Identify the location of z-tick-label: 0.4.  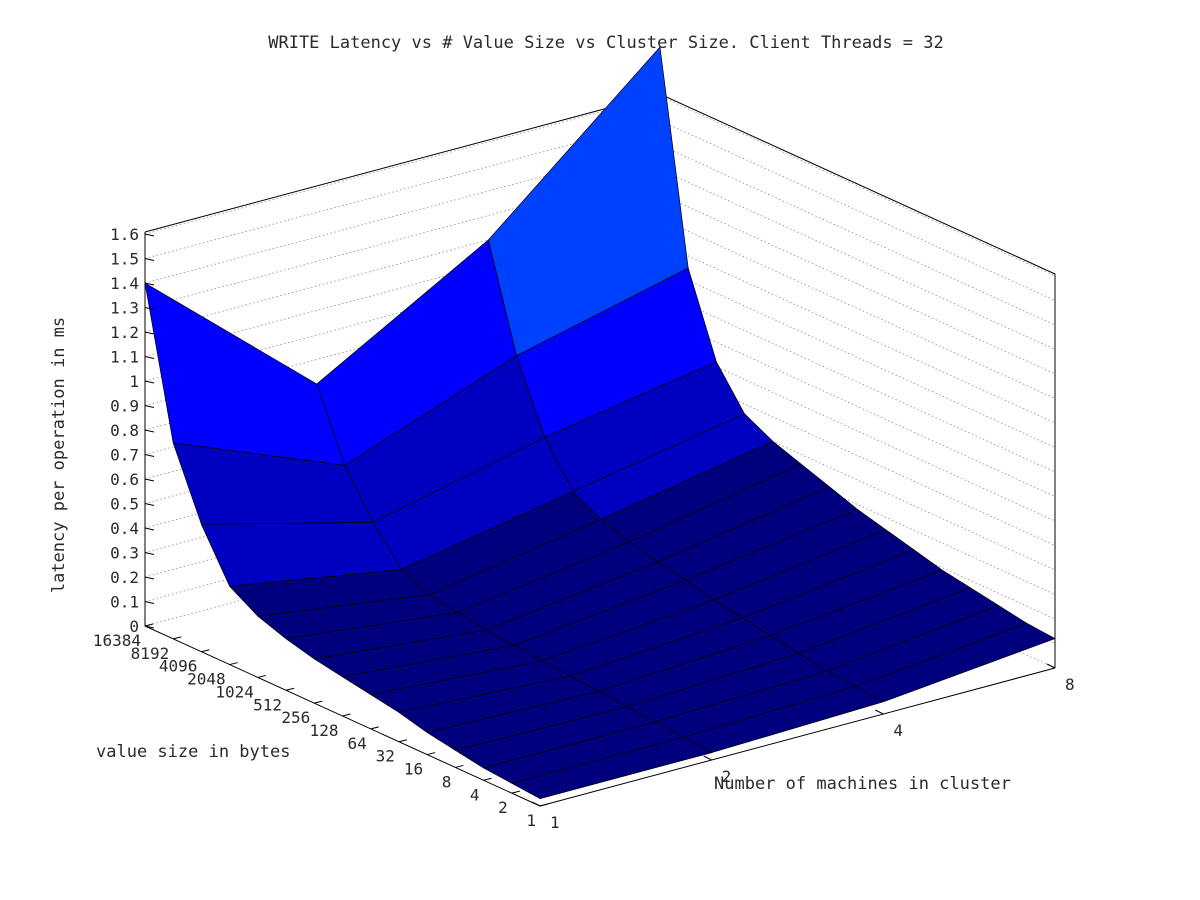
(124, 528).